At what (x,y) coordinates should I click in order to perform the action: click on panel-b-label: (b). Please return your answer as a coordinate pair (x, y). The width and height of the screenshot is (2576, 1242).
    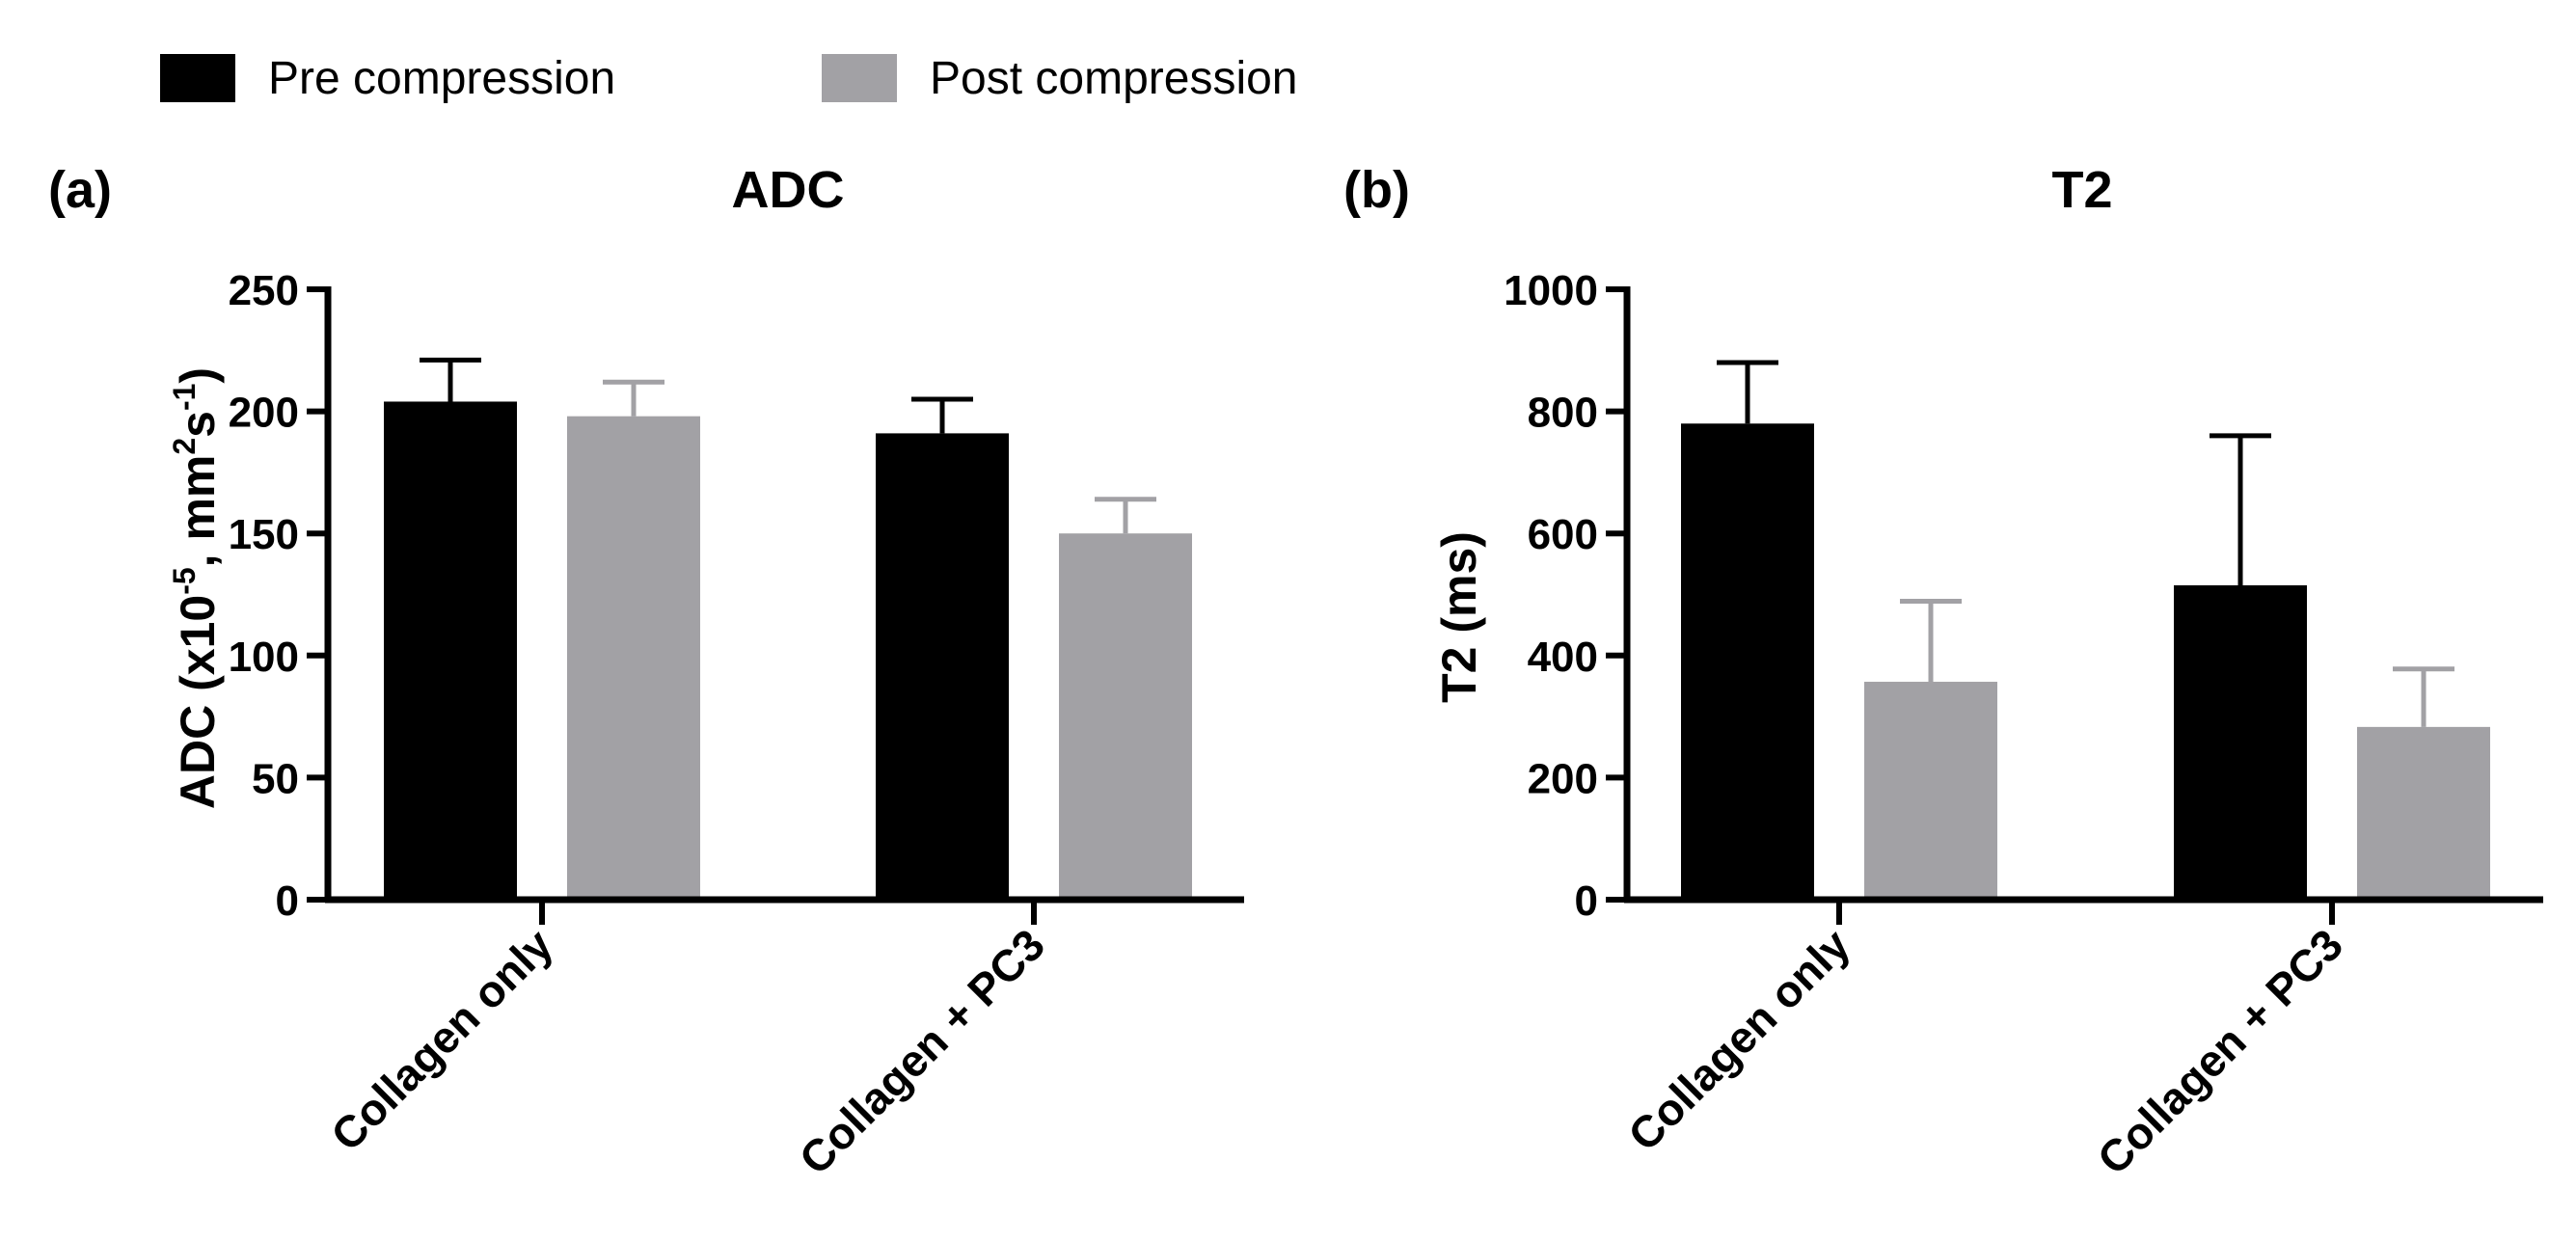
    Looking at the image, I should click on (1376, 190).